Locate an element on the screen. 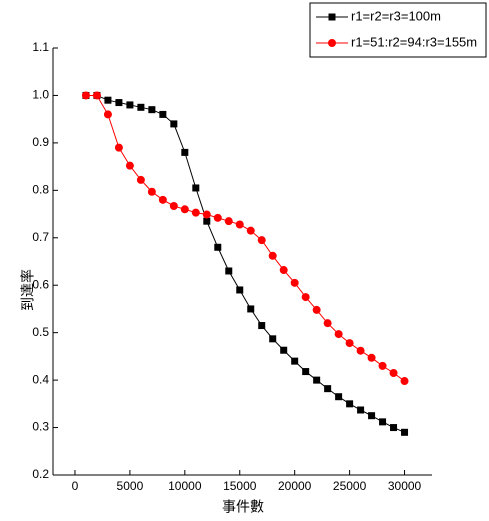 The image size is (489, 521). legend-box is located at coordinates (398, 30).